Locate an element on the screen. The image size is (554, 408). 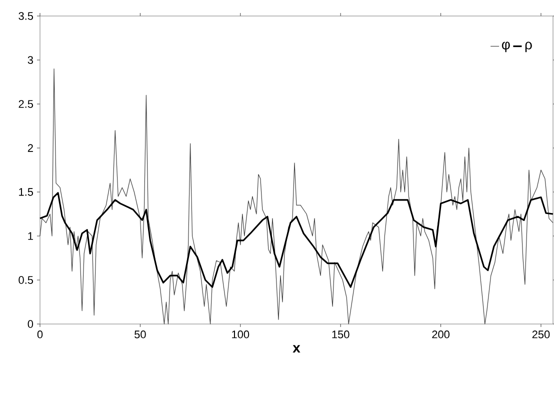
x-tick-label: 100 is located at coordinates (241, 334).